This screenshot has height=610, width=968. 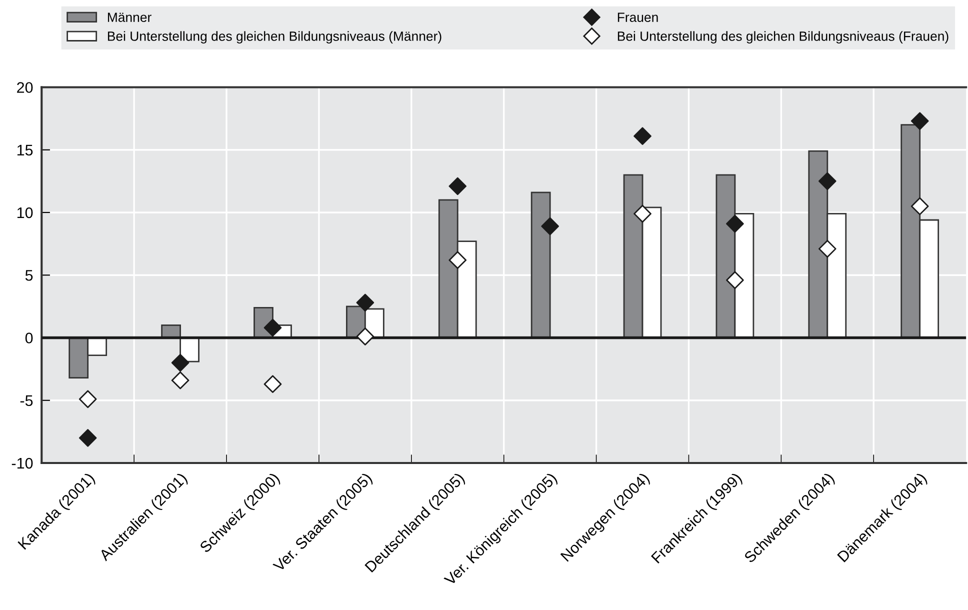 I want to click on bar, so click(x=540, y=265).